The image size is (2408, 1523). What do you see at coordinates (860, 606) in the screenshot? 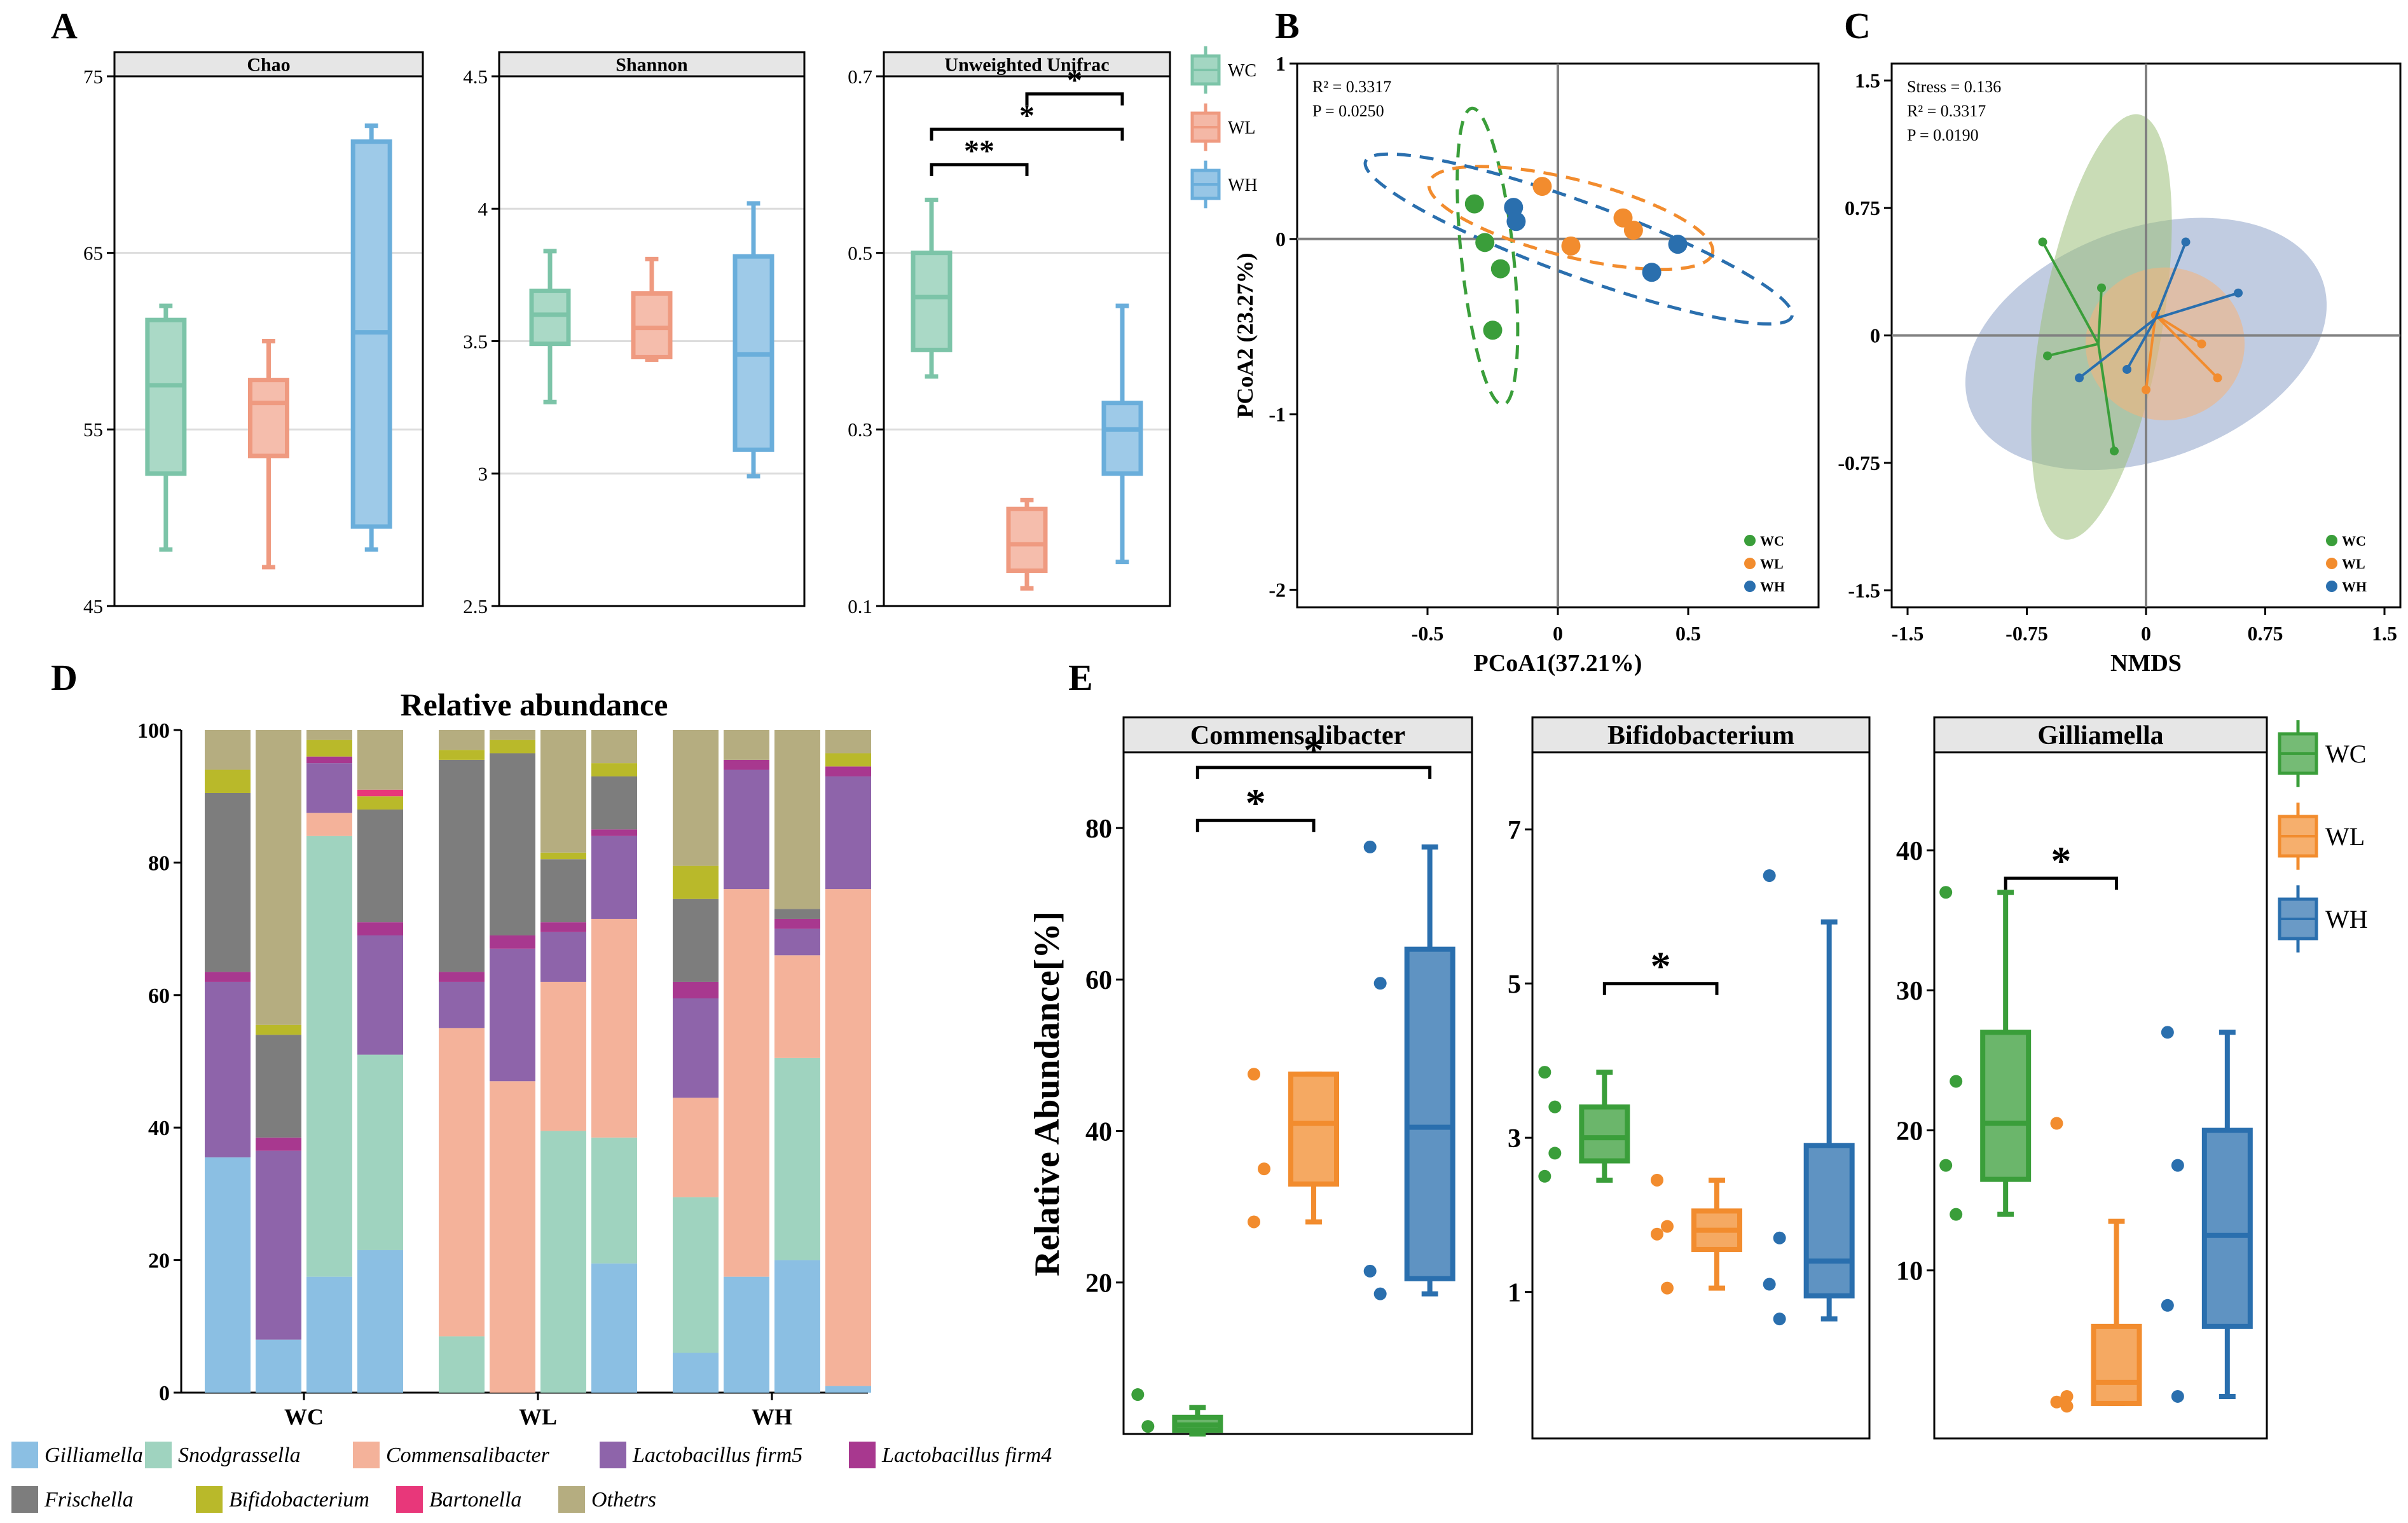
I see `y-tick-label: 0.1` at bounding box center [860, 606].